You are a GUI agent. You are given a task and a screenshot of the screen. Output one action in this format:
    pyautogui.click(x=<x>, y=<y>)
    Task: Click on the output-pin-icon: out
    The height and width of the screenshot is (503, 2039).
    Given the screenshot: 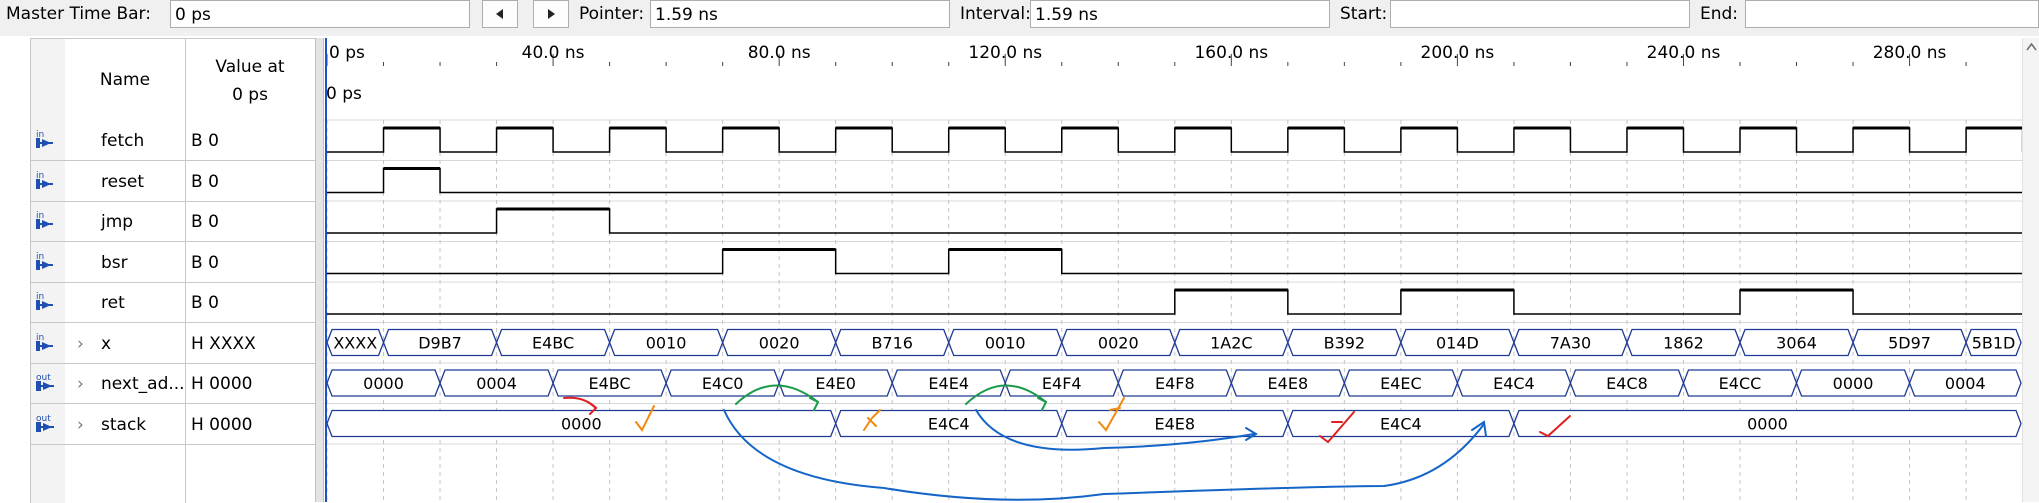 What is the action you would take?
    pyautogui.click(x=49, y=383)
    